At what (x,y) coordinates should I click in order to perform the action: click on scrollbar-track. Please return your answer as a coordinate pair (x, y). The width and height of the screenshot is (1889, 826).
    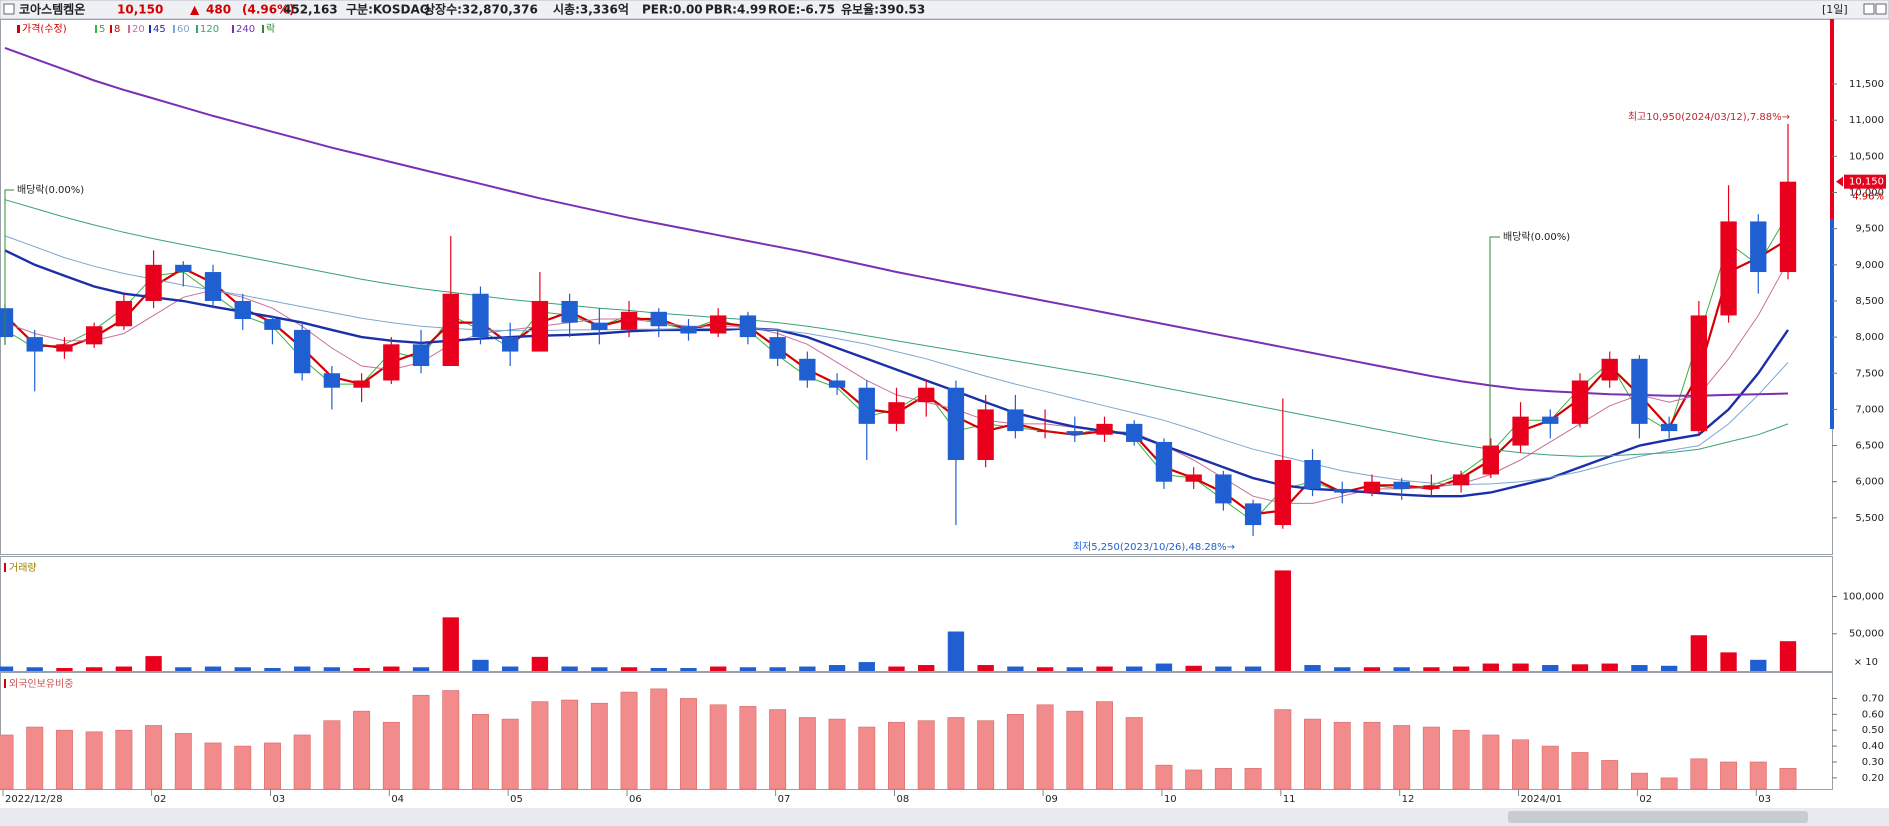
    Looking at the image, I should click on (944, 817).